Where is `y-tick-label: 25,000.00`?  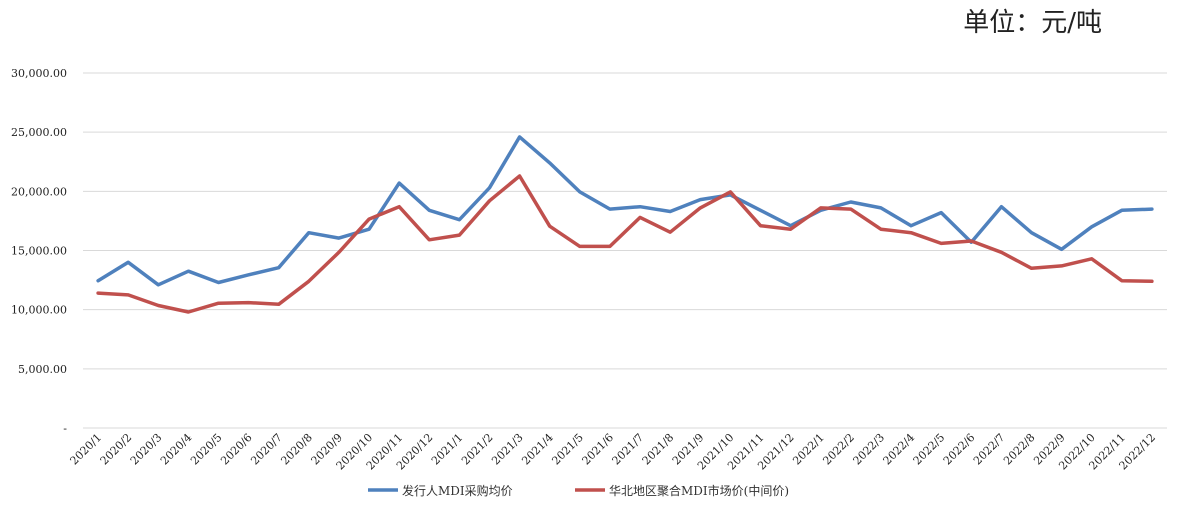 y-tick-label: 25,000.00 is located at coordinates (39, 132).